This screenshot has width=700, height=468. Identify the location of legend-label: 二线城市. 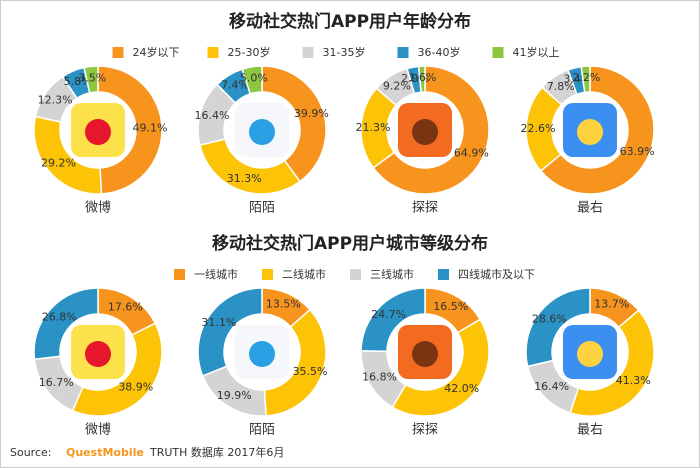
(304, 274).